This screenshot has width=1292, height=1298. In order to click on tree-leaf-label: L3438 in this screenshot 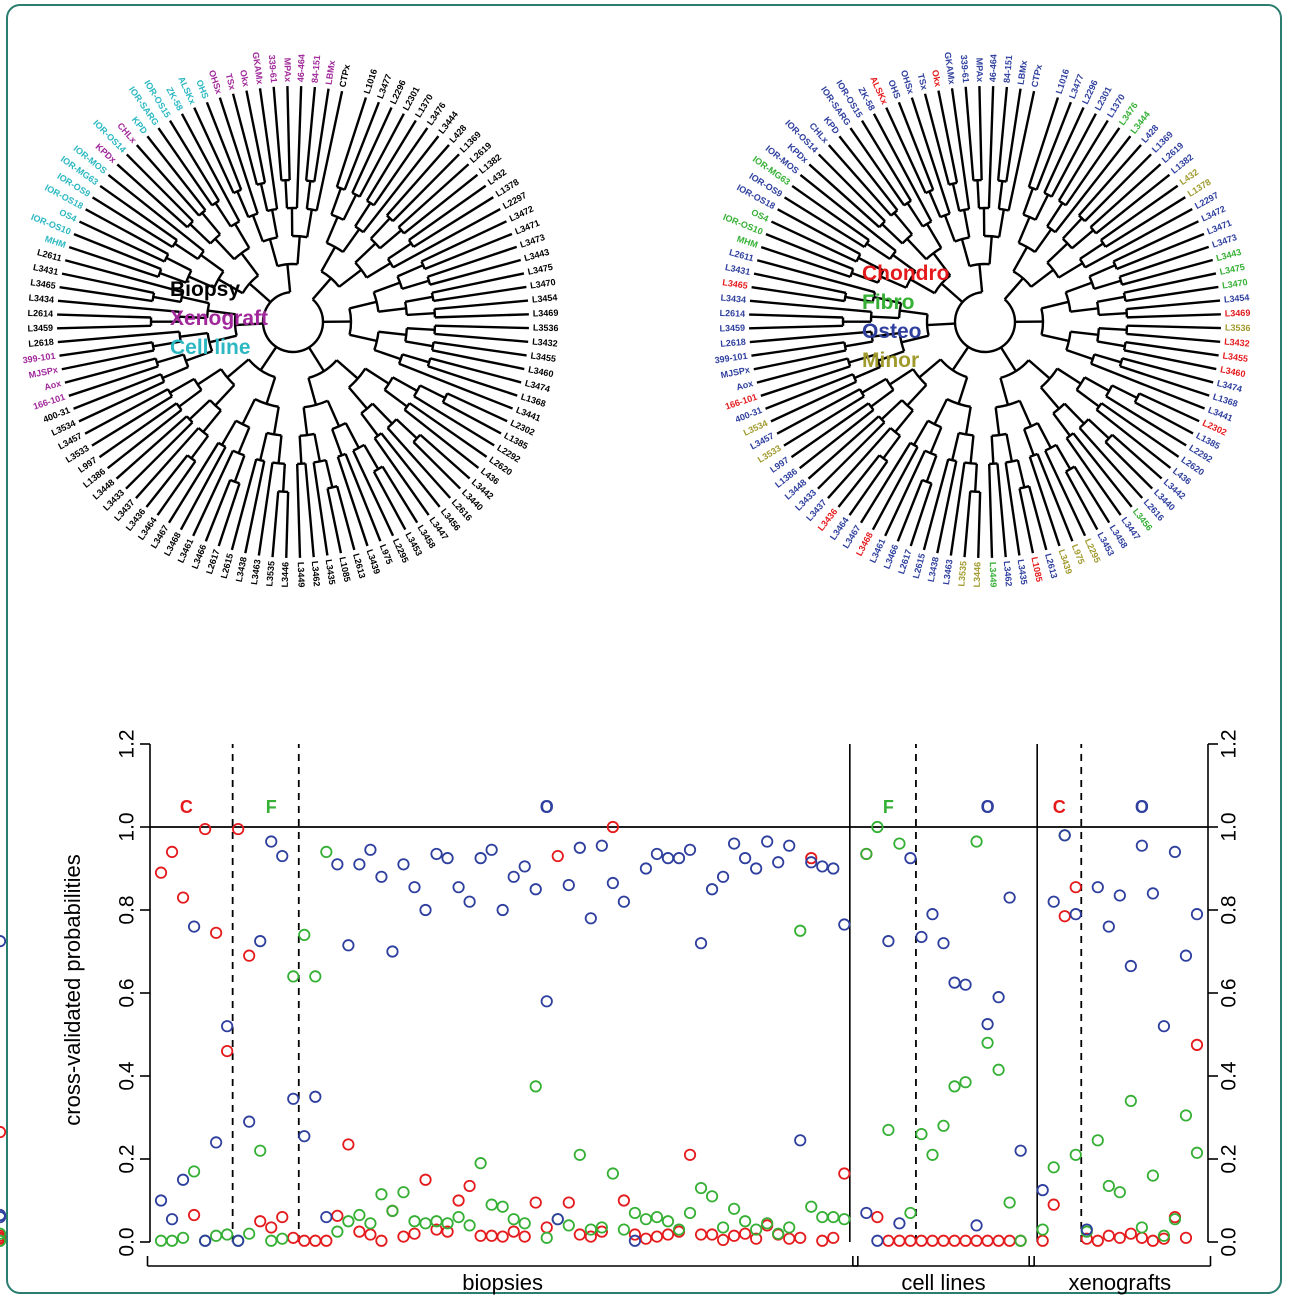, I will do `click(933, 569)`.